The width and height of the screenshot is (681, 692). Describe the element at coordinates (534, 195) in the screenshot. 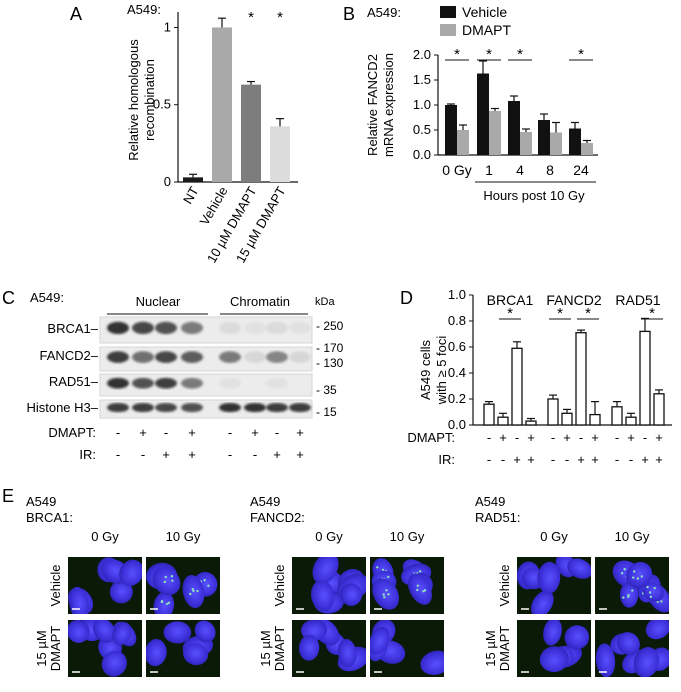

I see `panel-b-xlabel: Hours post 10 Gy` at that location.